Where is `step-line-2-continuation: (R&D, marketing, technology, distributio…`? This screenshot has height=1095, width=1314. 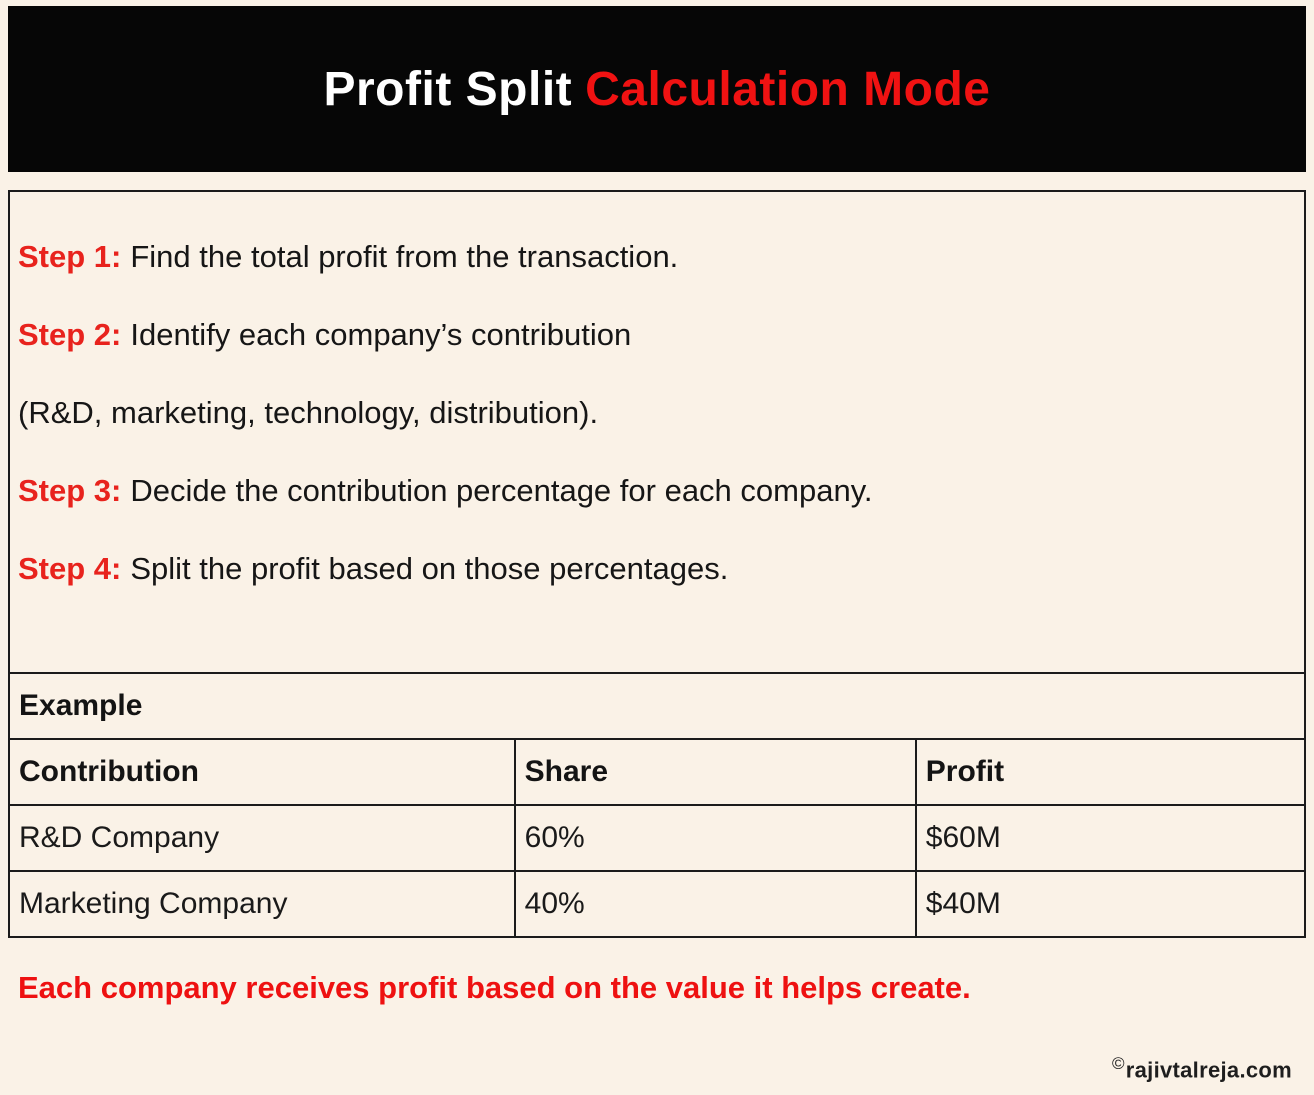
step-line-2-continuation: (R&D, marketing, technology, distributio… is located at coordinates (656, 413).